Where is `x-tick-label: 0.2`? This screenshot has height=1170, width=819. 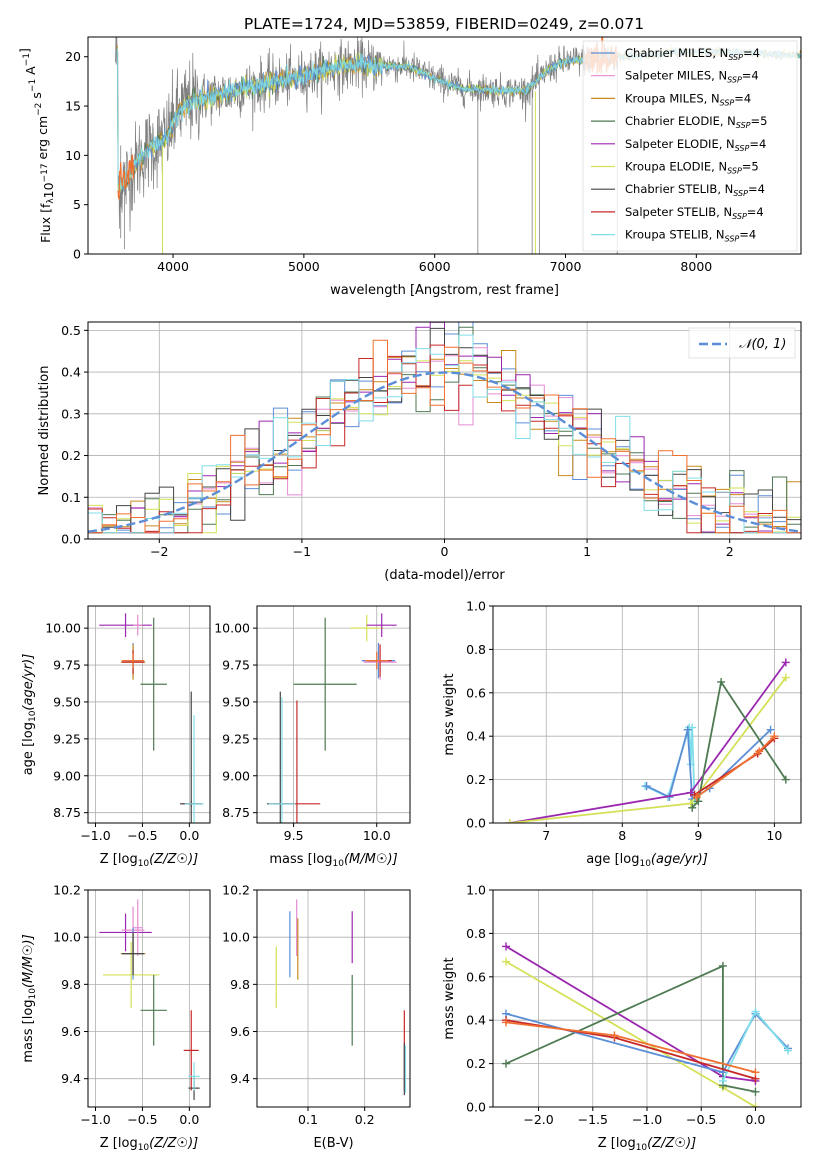 x-tick-label: 0.2 is located at coordinates (365, 1119).